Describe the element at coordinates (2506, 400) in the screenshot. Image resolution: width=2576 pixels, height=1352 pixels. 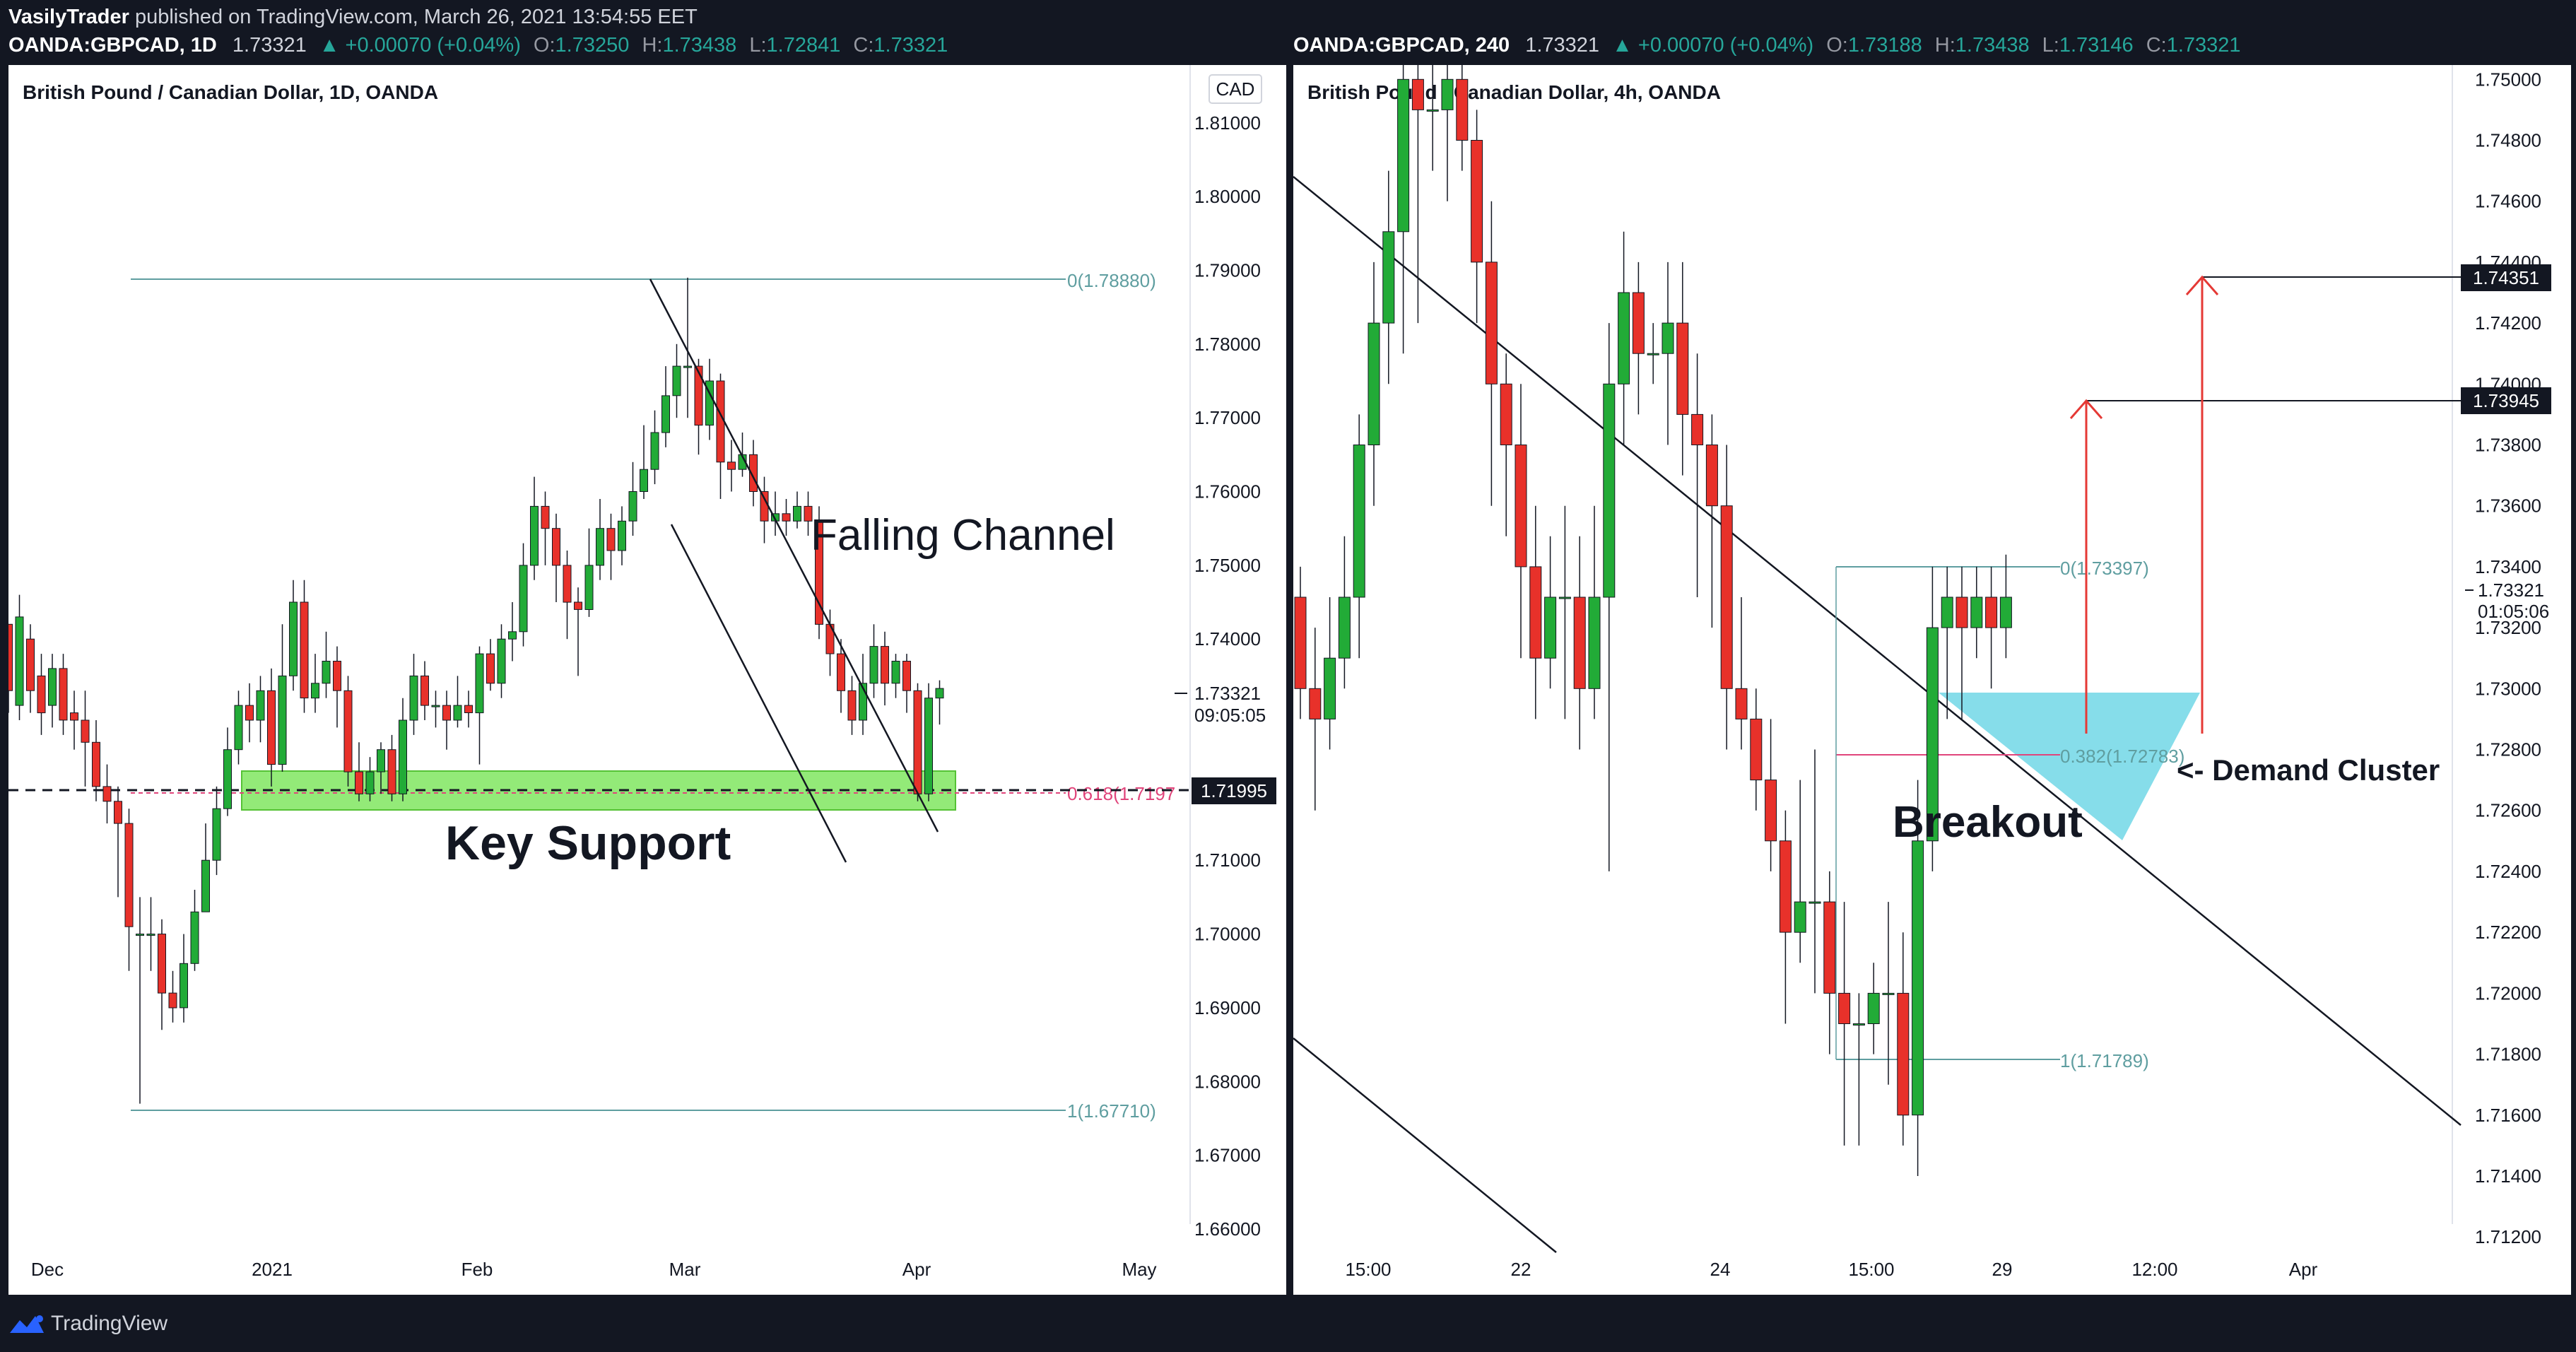
I see `target2-price-badge` at that location.